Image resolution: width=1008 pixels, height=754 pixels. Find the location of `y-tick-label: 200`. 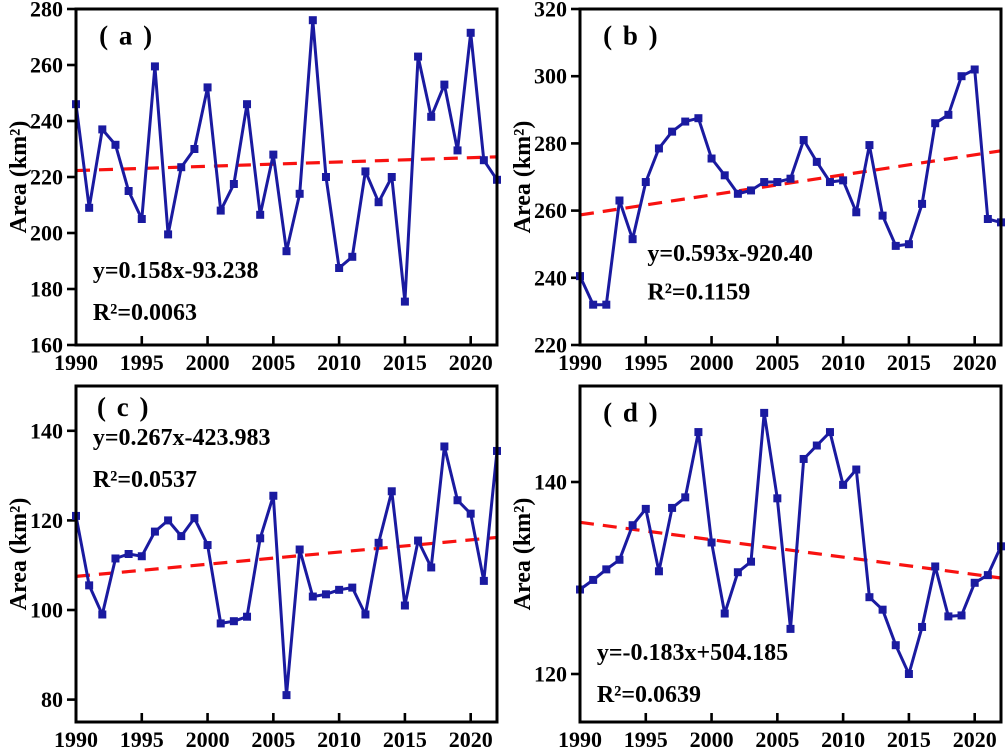

y-tick-label: 200 is located at coordinates (46, 233).